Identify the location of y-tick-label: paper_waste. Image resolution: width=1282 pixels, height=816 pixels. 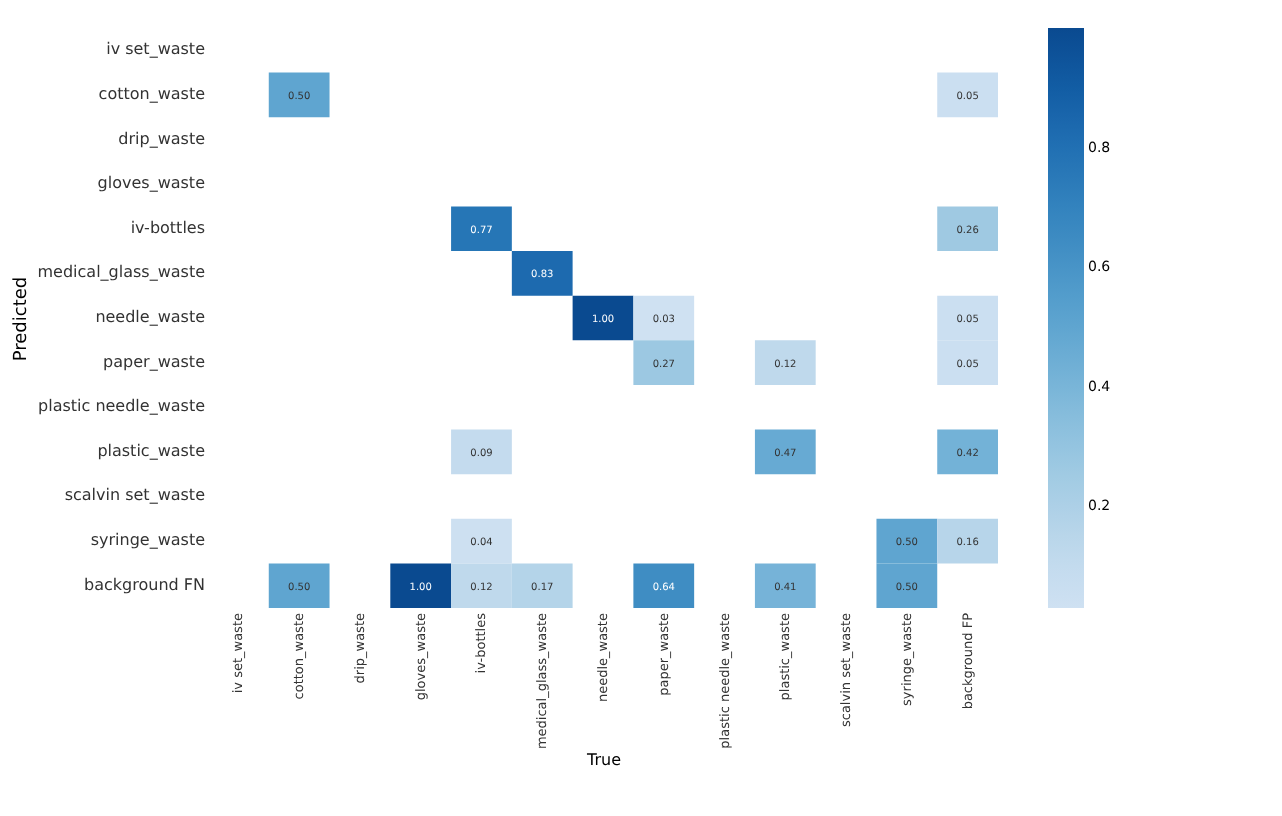
(154, 361).